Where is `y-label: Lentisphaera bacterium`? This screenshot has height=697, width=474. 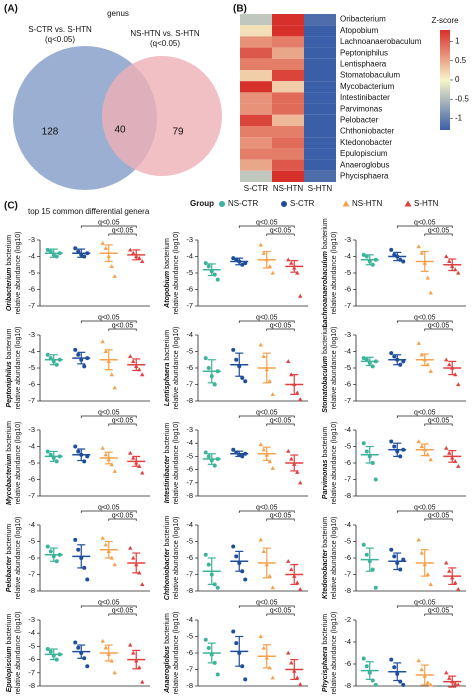
y-label: Lentisphaera bacterium is located at coordinates (167, 368).